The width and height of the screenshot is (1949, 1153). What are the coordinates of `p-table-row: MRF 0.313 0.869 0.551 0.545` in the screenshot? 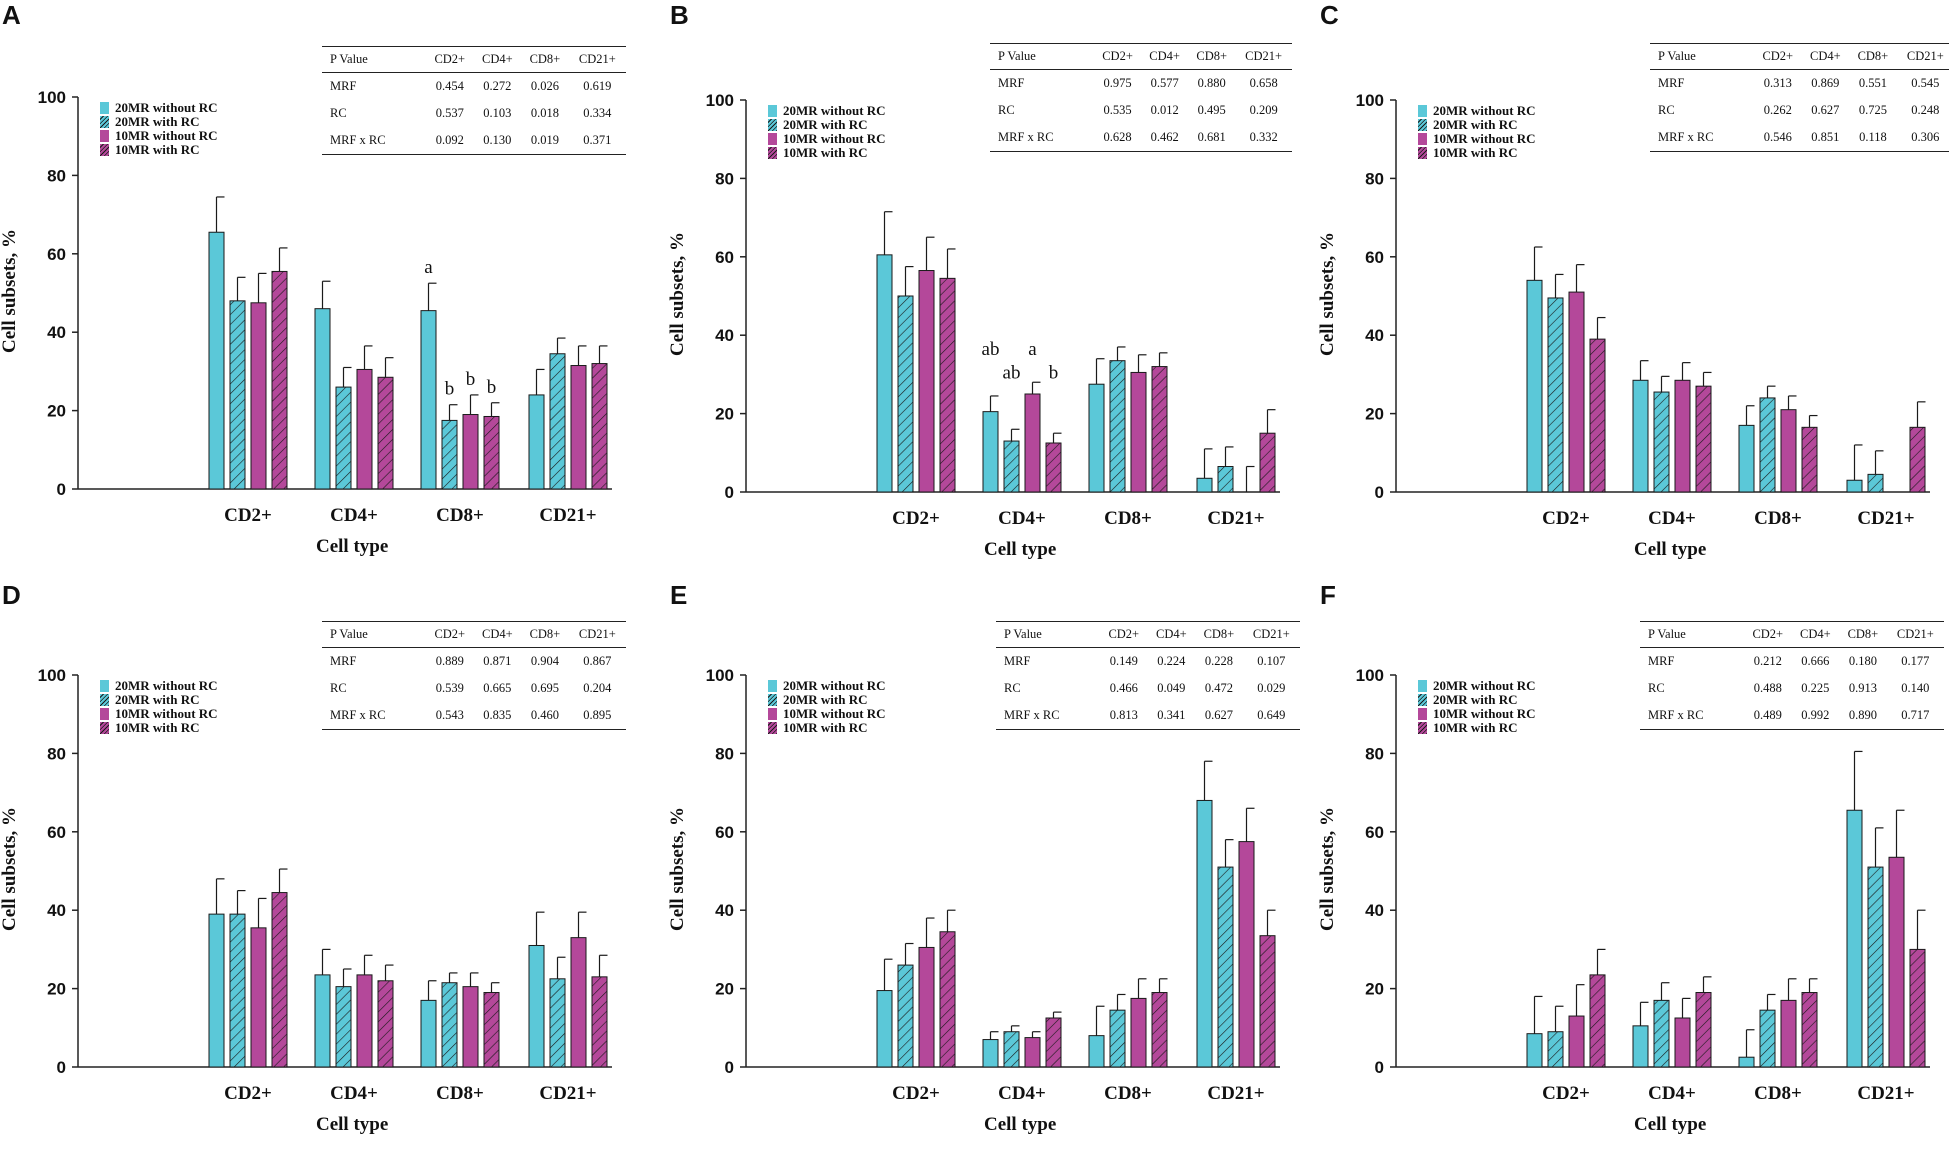 It's located at (1799, 84).